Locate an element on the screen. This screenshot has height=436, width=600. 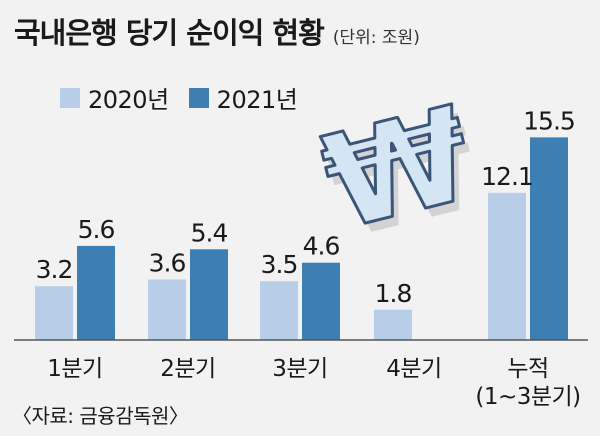
value-label-2021-1: 5.4 is located at coordinates (209, 232).